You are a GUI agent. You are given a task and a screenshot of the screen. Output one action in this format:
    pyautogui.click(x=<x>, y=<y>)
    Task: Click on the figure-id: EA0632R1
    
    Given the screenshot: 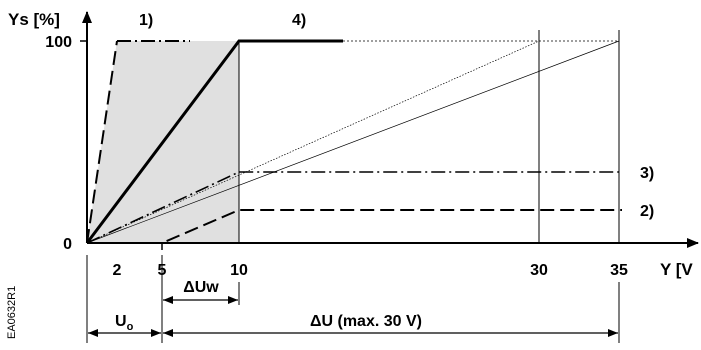 What is the action you would take?
    pyautogui.click(x=12, y=312)
    